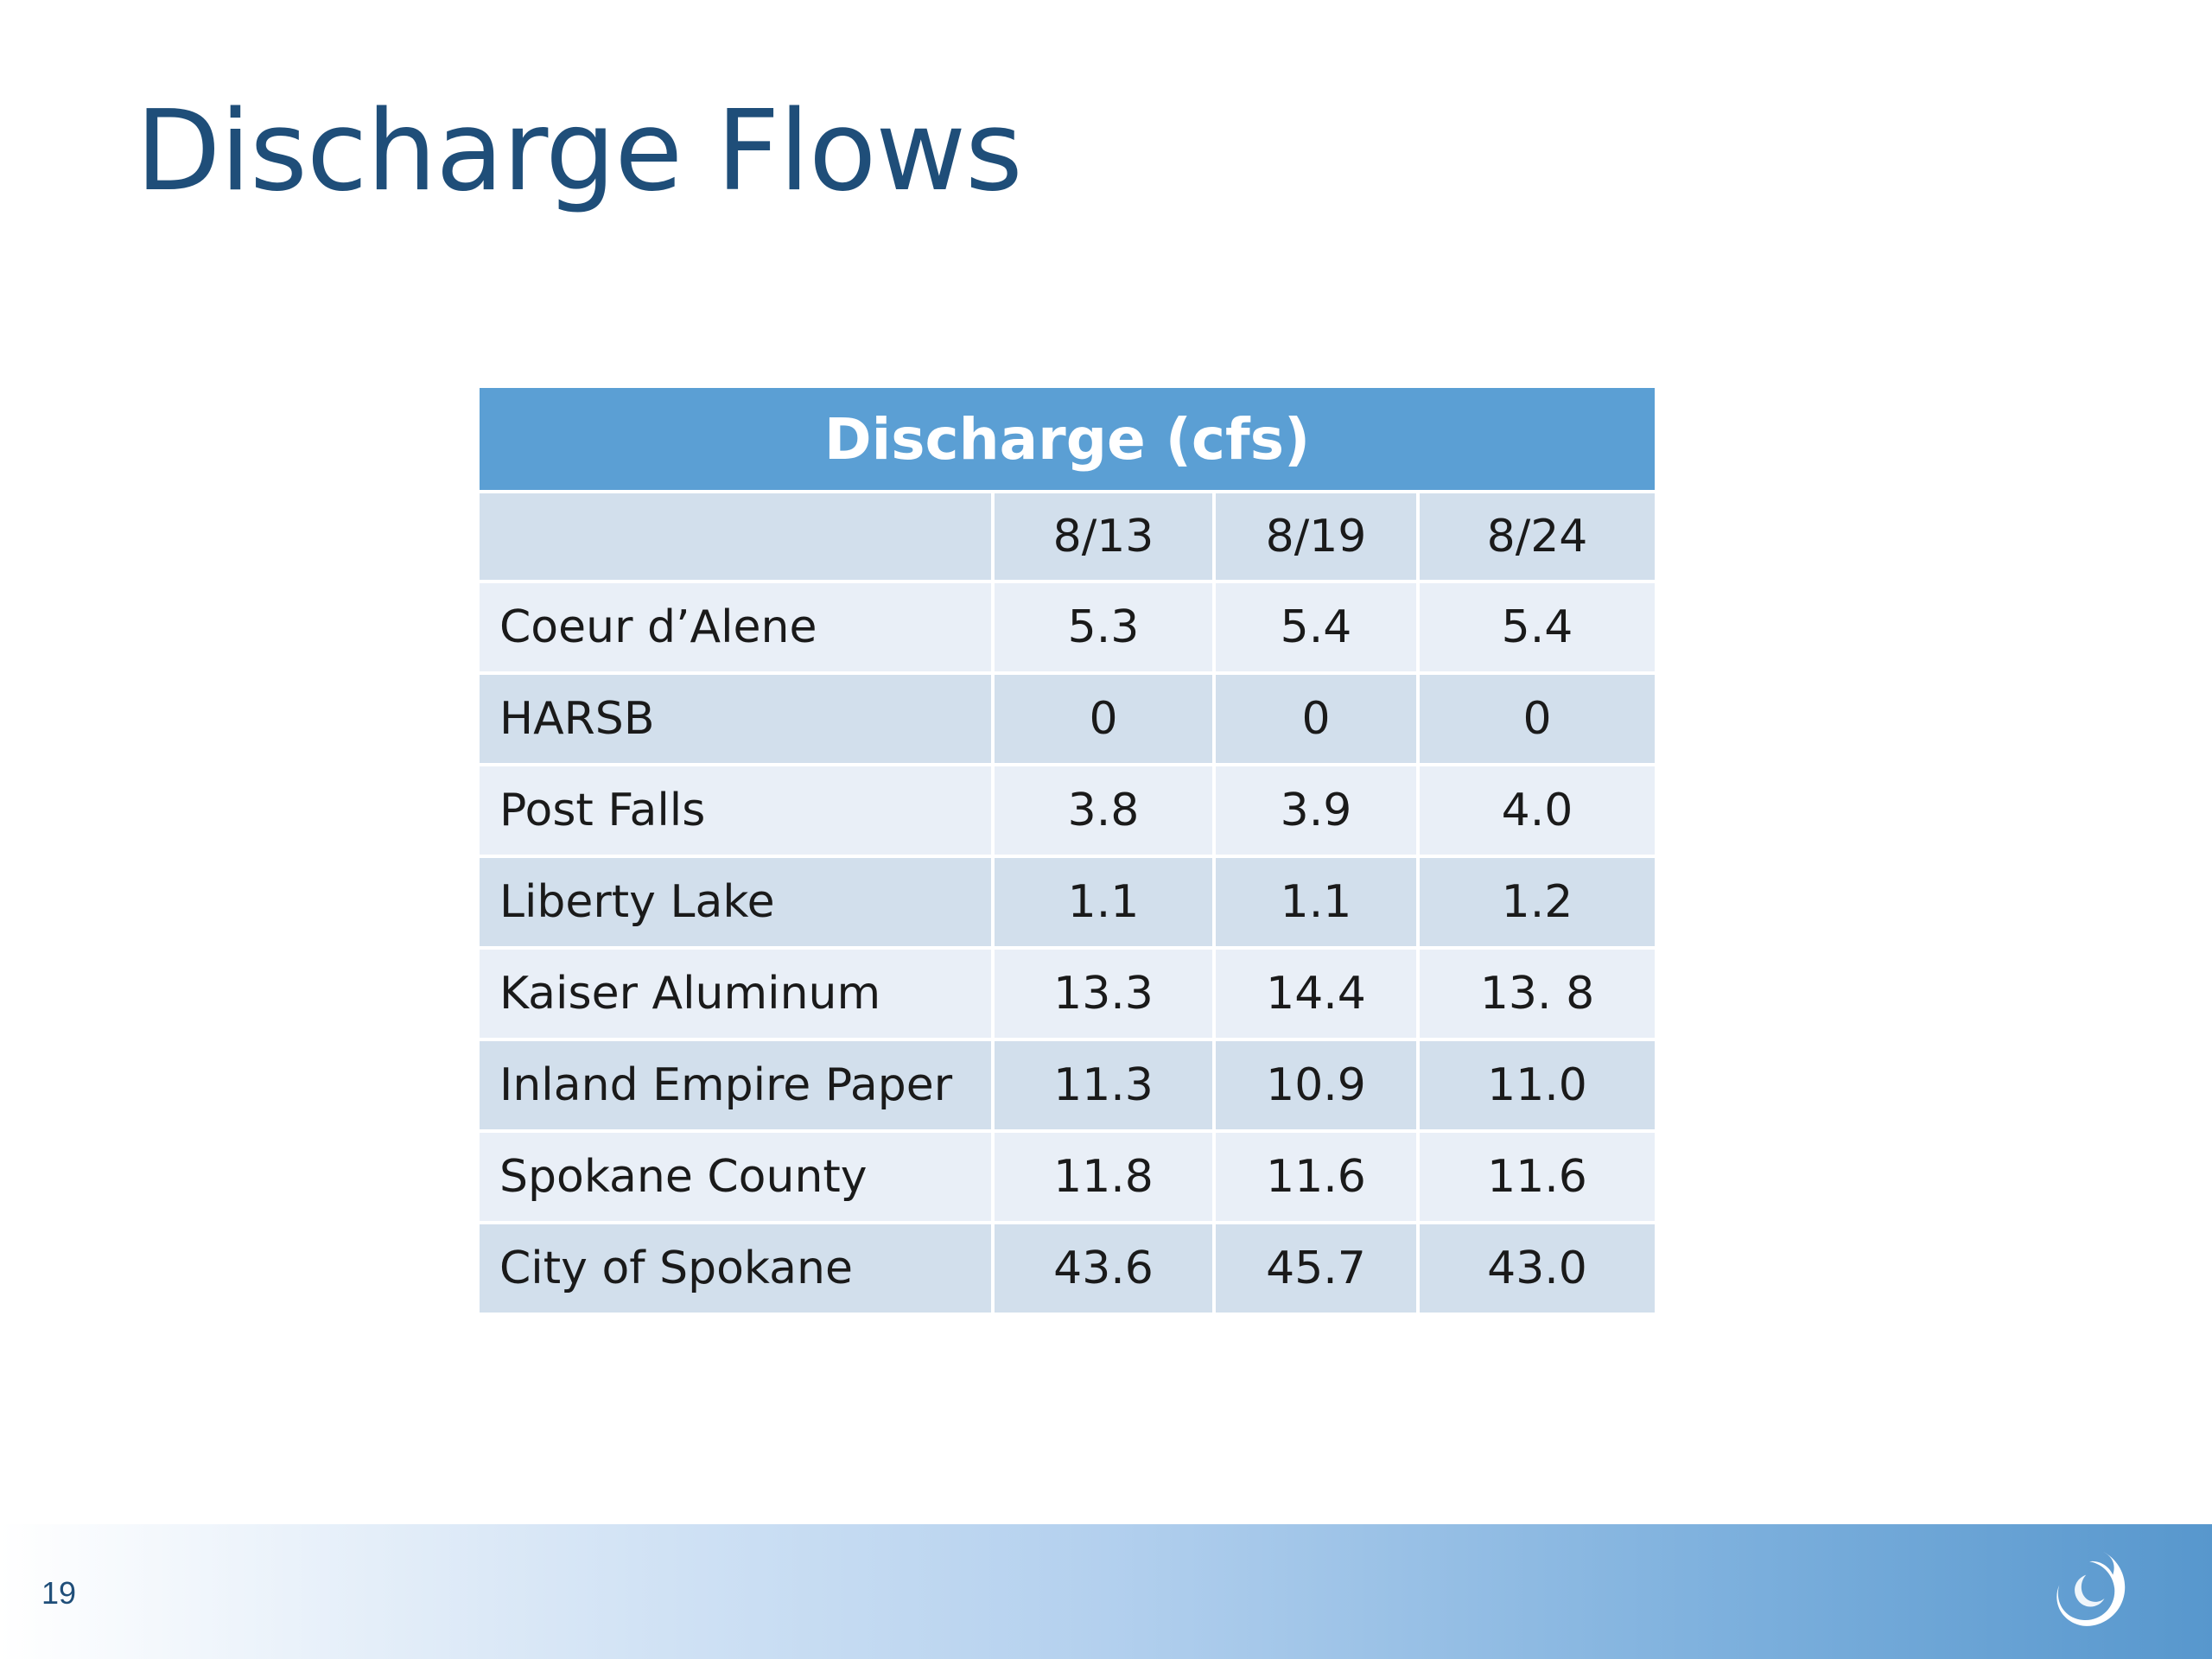 The image size is (2212, 1659). What do you see at coordinates (735, 1085) in the screenshot?
I see `facility-name-cell: Inland Empire Paper` at bounding box center [735, 1085].